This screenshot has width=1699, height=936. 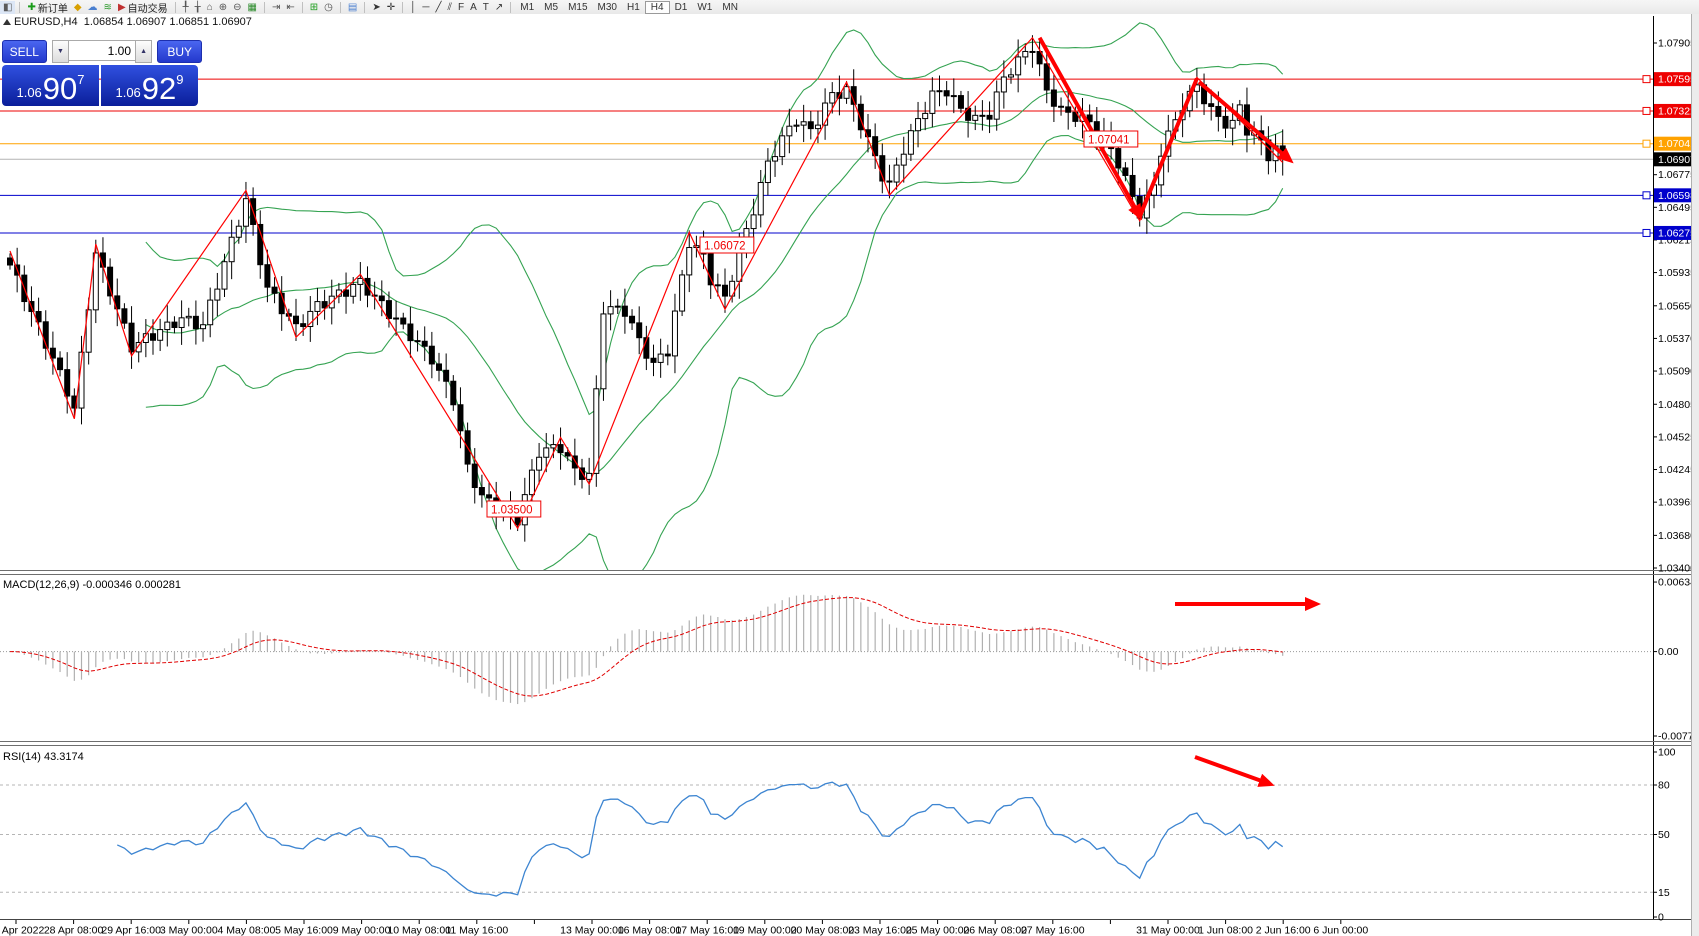 I want to click on buy-price-box: 1.06 92 9, so click(x=149, y=85).